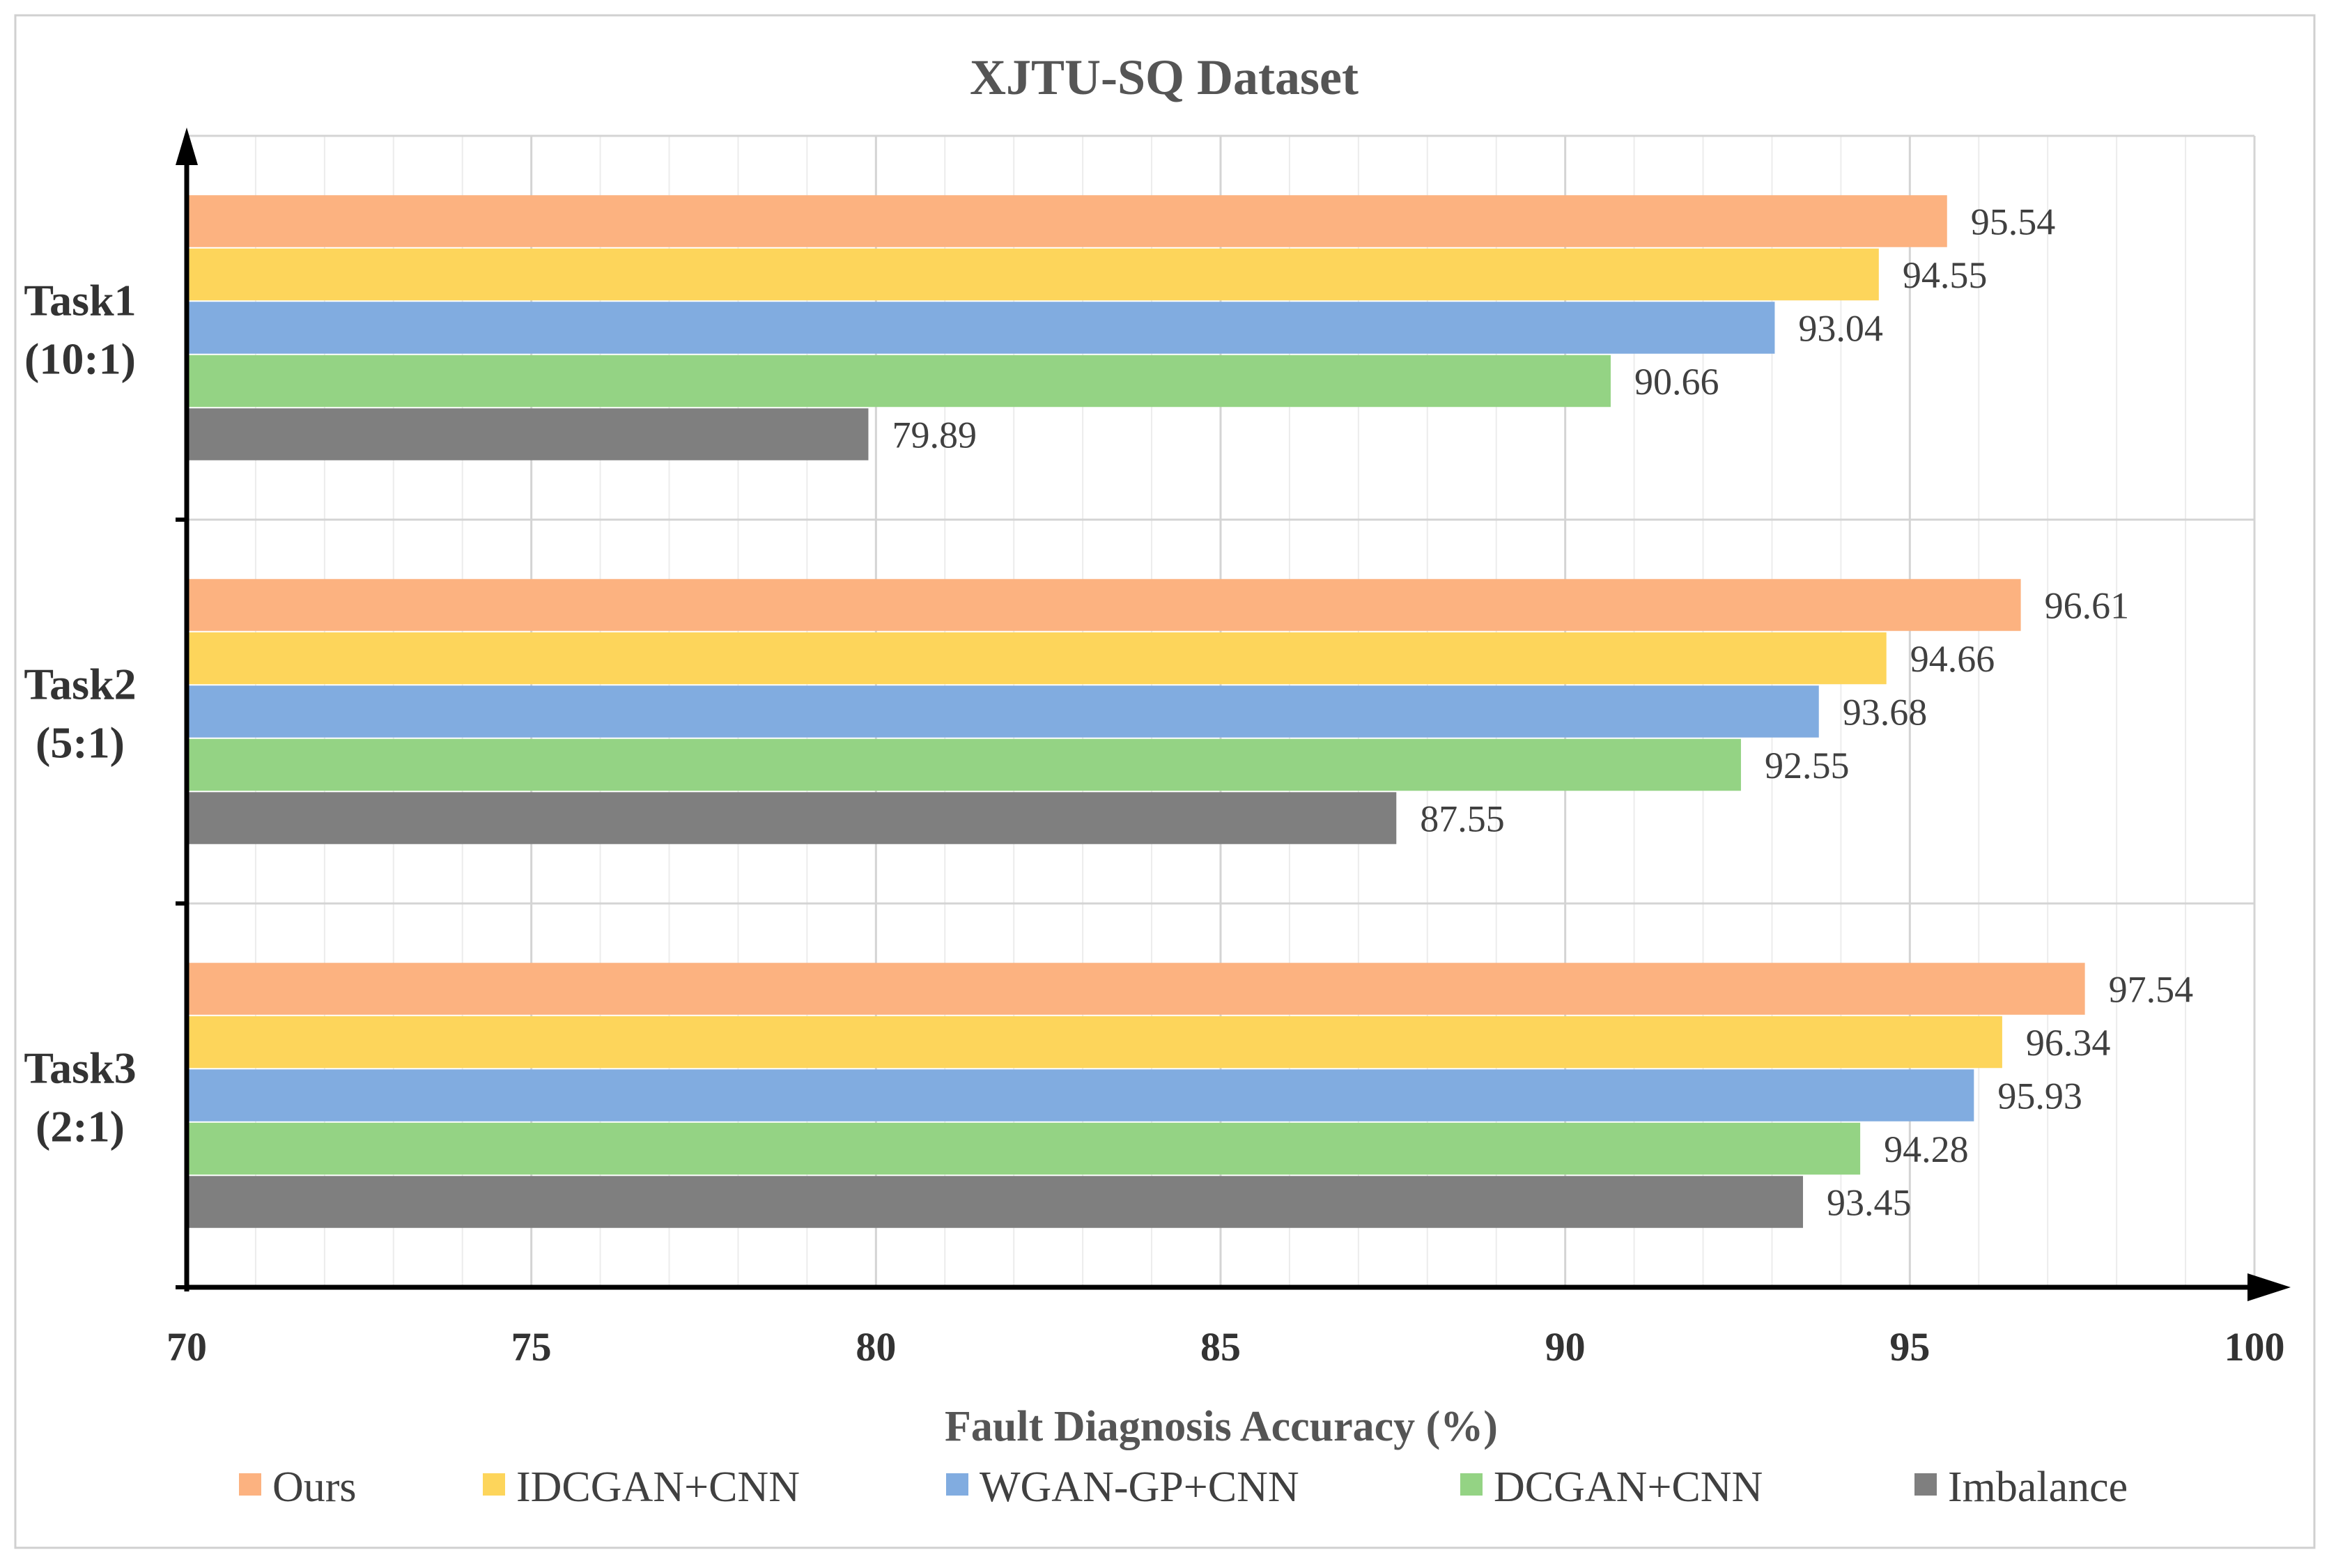  What do you see at coordinates (1909, 1346) in the screenshot?
I see `x-tick-label: 95` at bounding box center [1909, 1346].